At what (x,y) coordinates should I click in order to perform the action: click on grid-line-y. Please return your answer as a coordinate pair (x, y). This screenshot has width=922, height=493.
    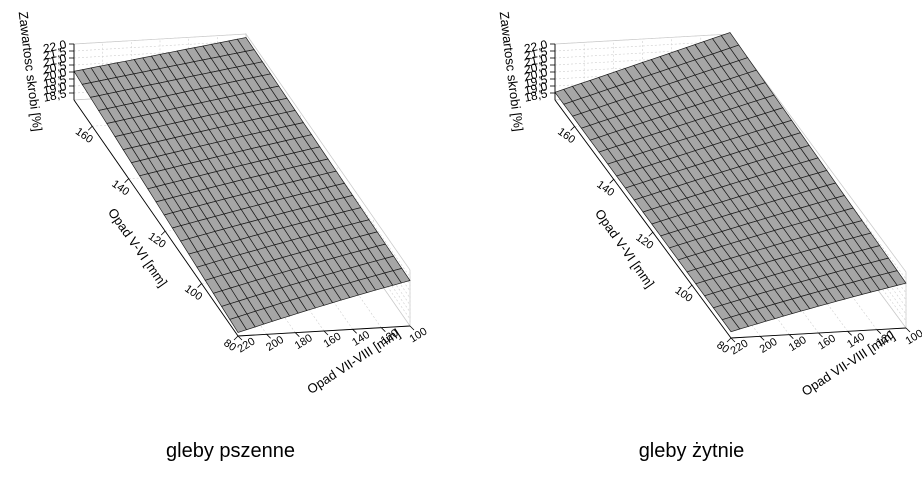
    Looking at the image, I should click on (818, 305).